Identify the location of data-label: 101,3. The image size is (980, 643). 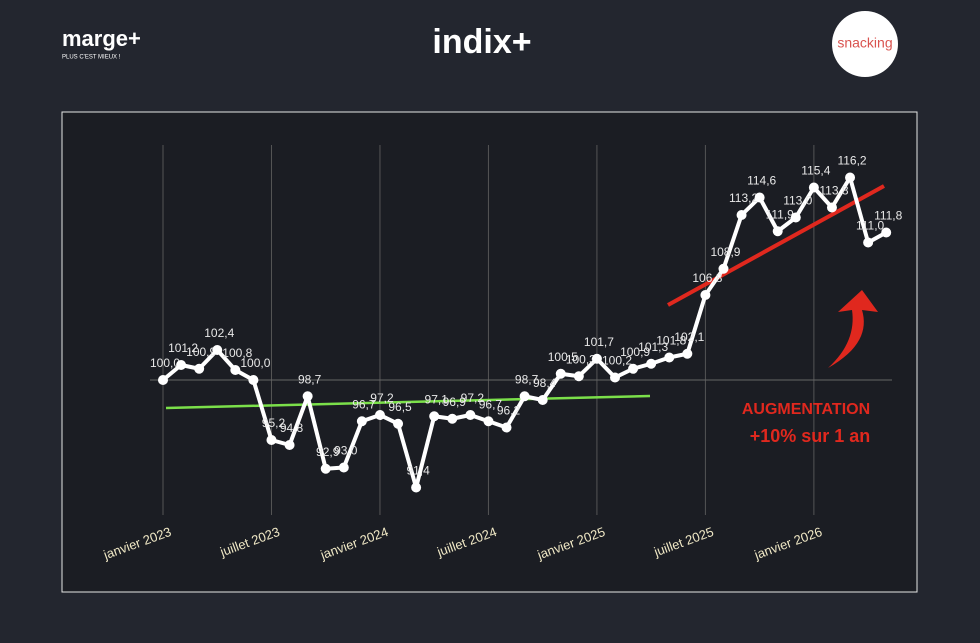
(653, 347).